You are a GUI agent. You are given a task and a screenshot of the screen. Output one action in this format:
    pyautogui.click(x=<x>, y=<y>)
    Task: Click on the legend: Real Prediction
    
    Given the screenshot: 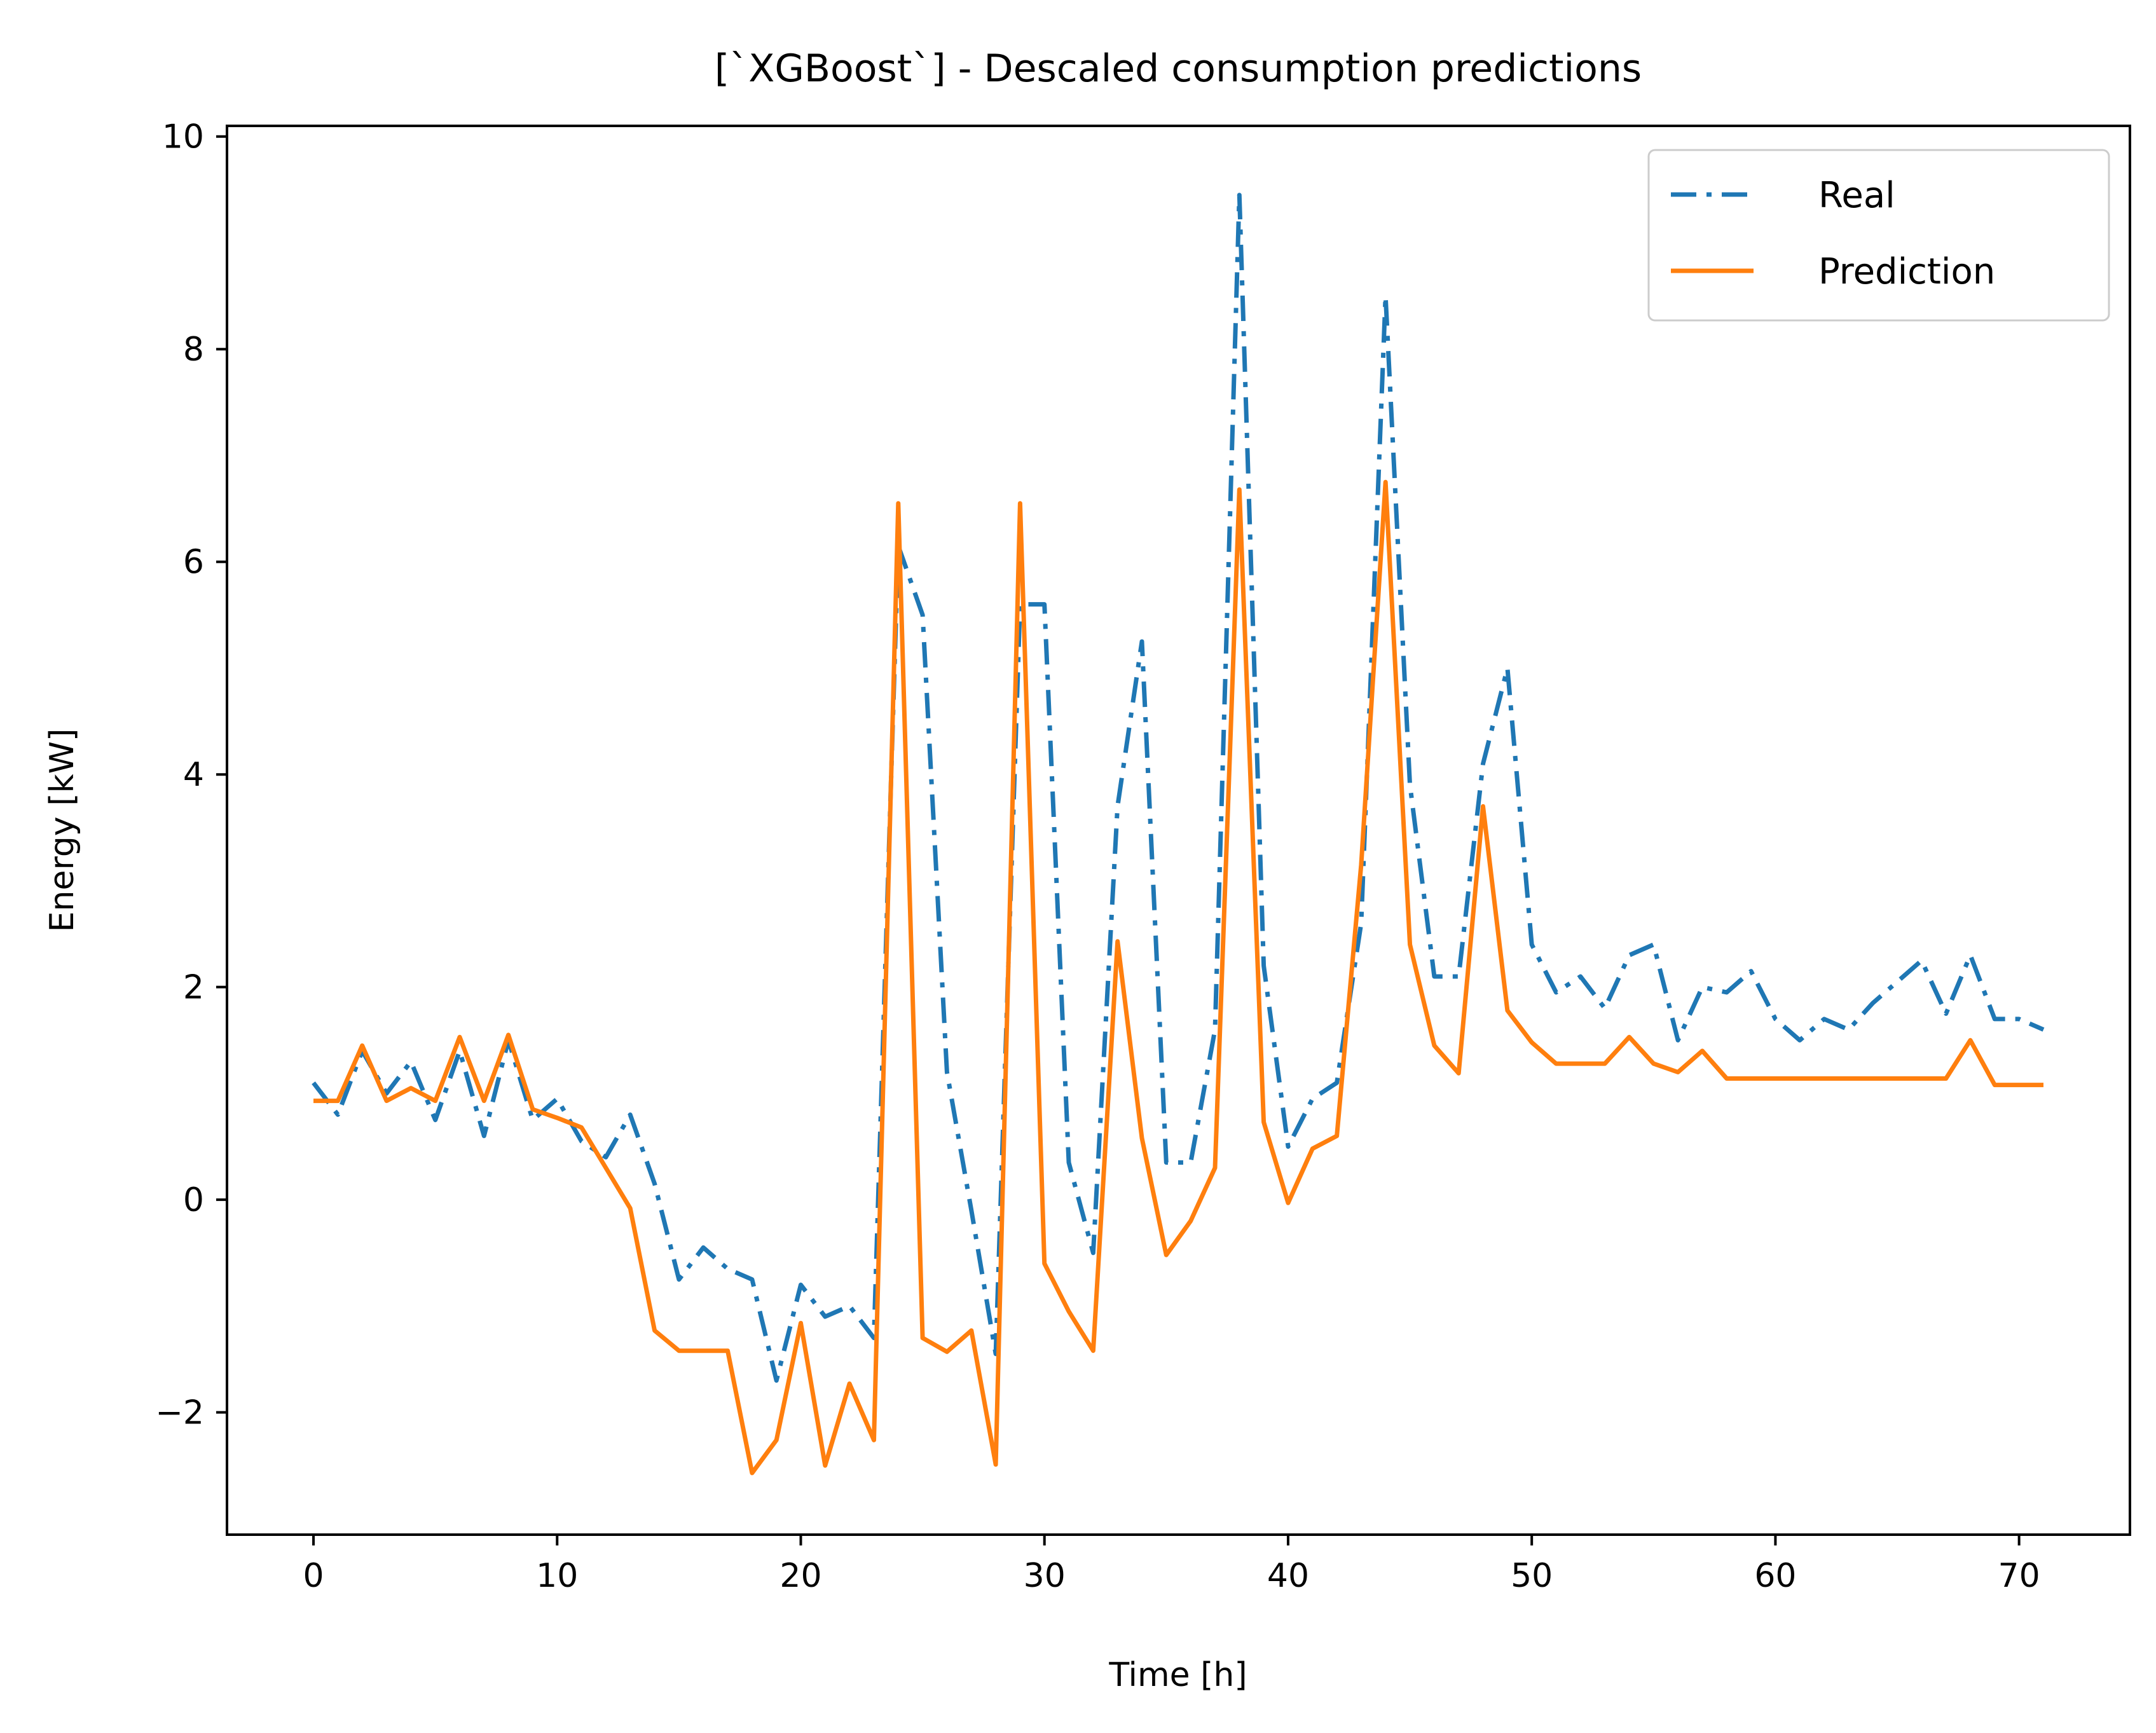 What is the action you would take?
    pyautogui.click(x=1879, y=235)
    